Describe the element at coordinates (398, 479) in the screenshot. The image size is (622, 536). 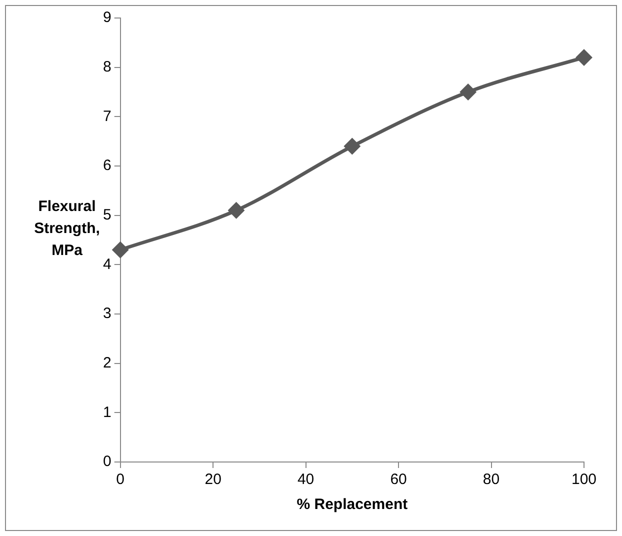
I see `x-tick-label: 60` at that location.